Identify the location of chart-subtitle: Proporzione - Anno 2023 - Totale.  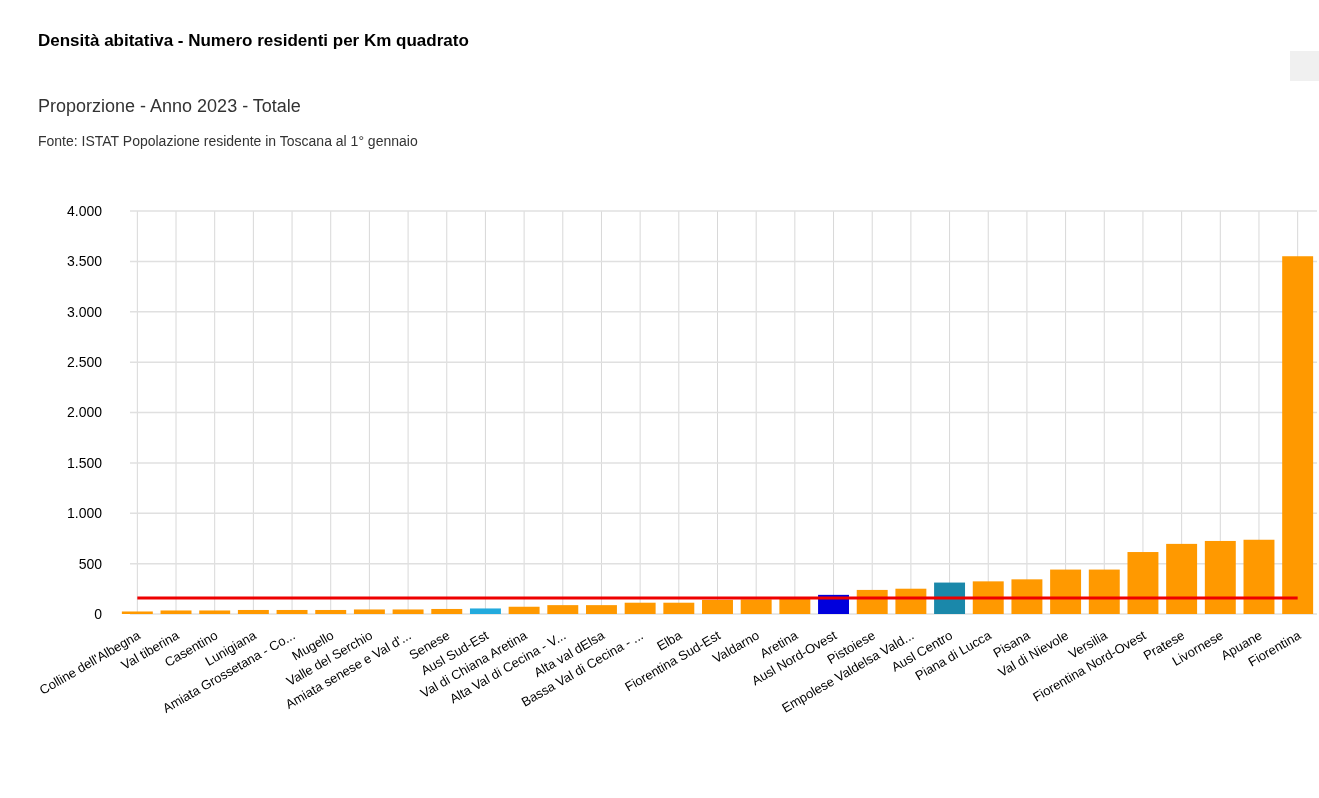
(169, 106).